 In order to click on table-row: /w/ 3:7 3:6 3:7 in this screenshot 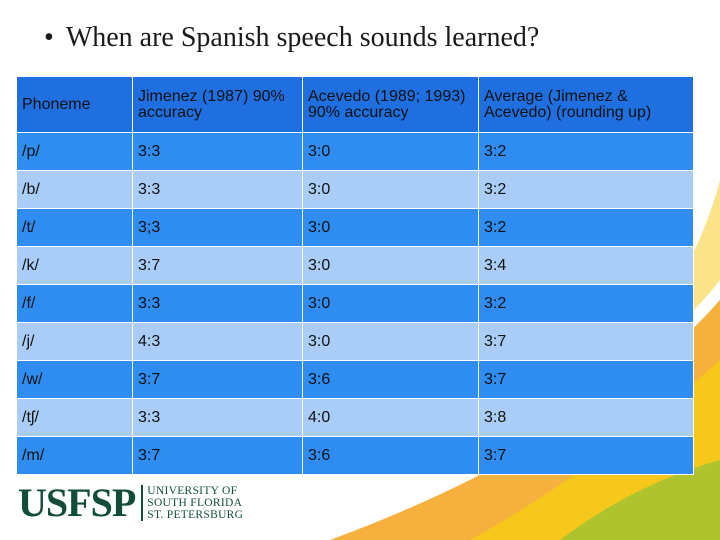, I will do `click(355, 379)`.